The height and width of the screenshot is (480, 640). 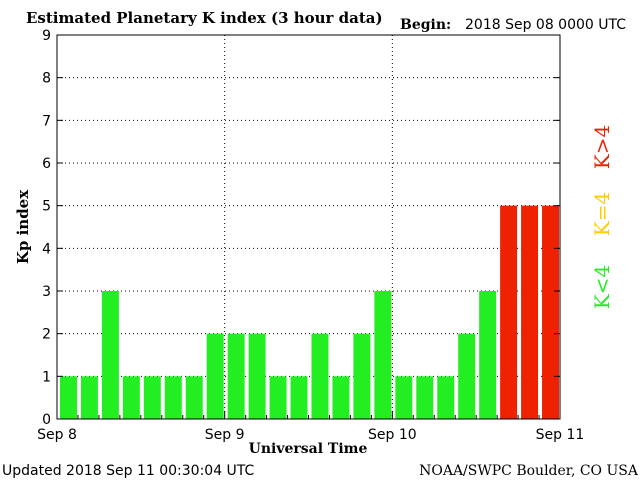 I want to click on y-tick-label: 1, so click(x=46, y=377).